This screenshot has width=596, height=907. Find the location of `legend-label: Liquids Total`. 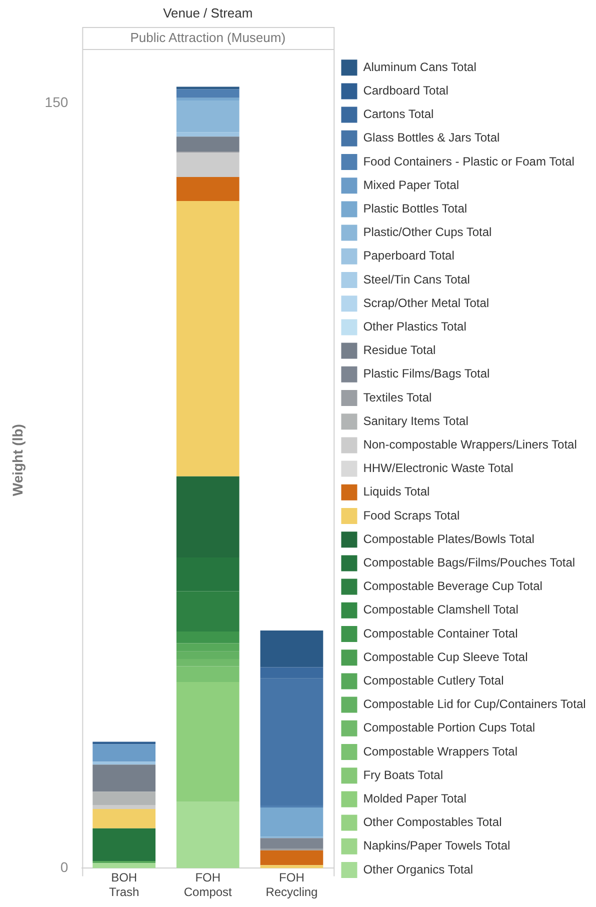

legend-label: Liquids Total is located at coordinates (396, 491).